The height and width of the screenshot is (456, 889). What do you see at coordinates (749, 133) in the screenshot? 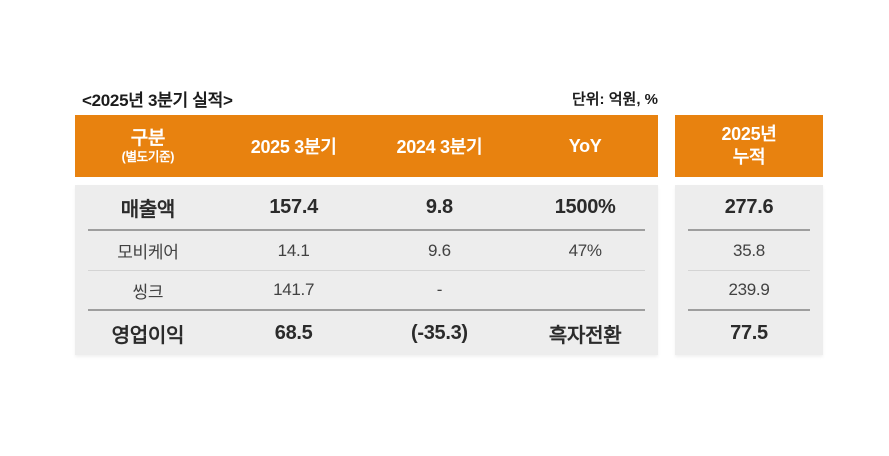
I see `cumulative-header-line1: 2025년` at bounding box center [749, 133].